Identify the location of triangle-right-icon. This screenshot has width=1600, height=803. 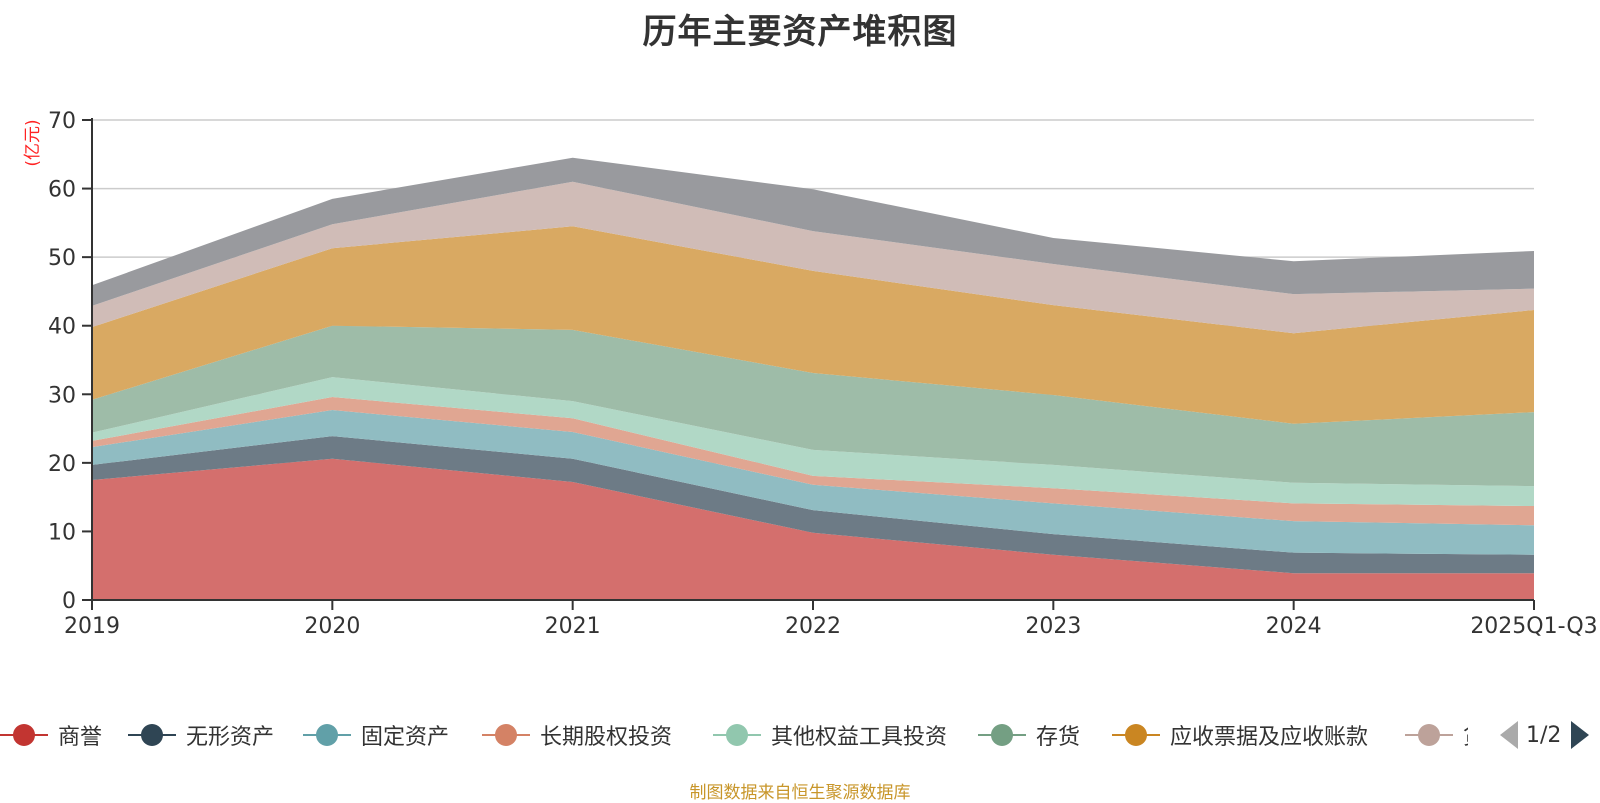
(1580, 735).